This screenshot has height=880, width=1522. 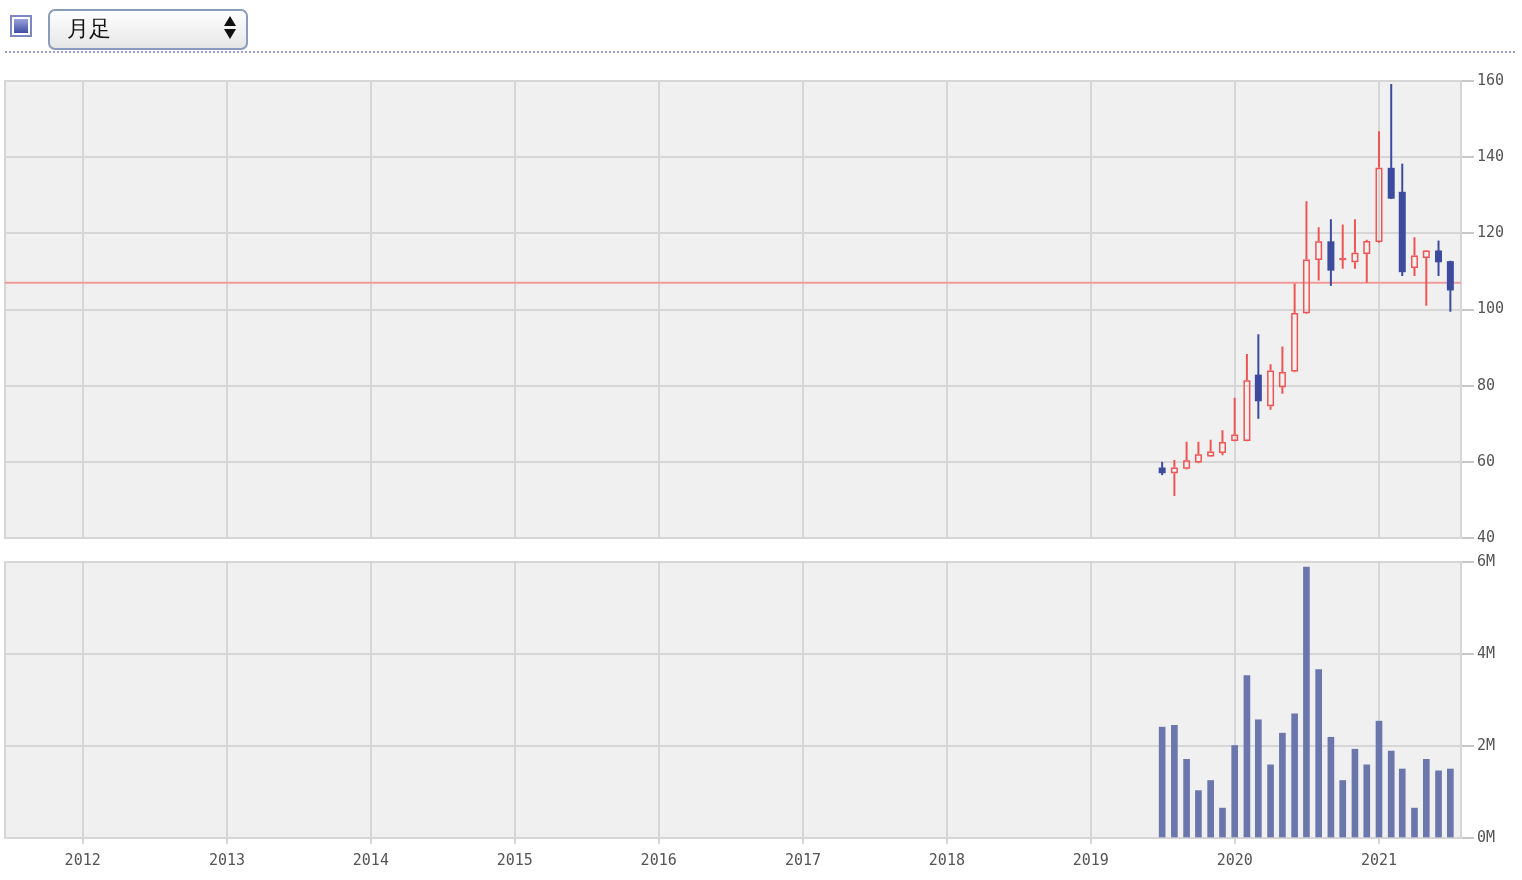 What do you see at coordinates (227, 859) in the screenshot?
I see `x-tick-label: 2013` at bounding box center [227, 859].